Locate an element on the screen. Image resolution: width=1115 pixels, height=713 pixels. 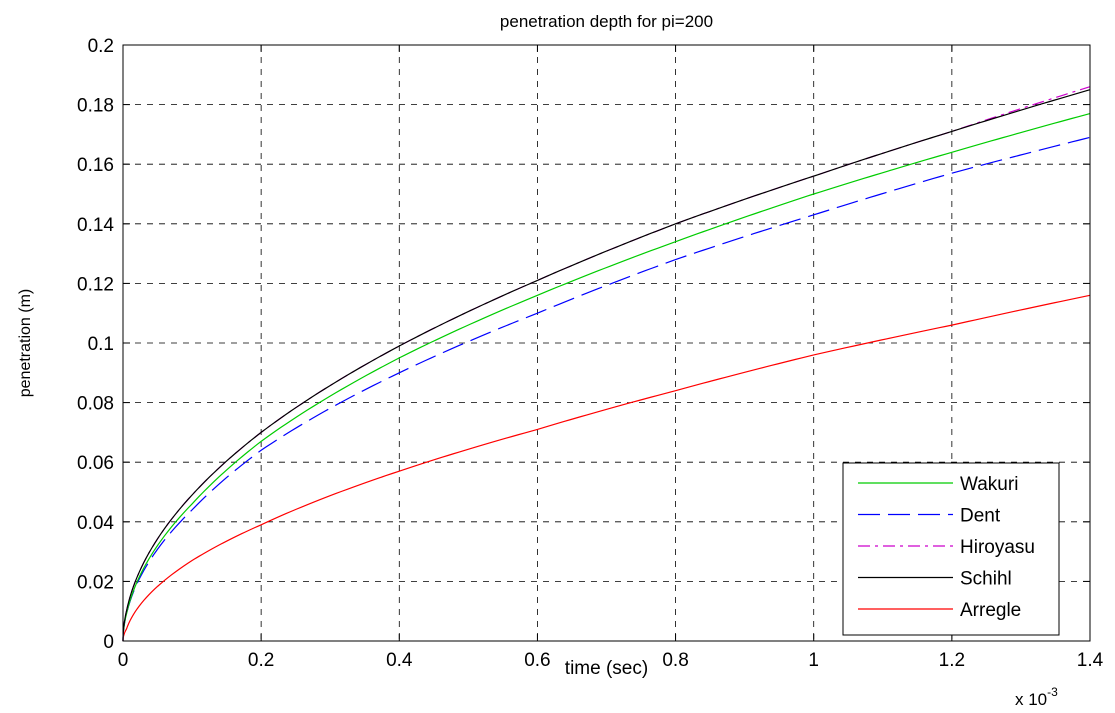
legend-label: Hiroyasu is located at coordinates (997, 547).